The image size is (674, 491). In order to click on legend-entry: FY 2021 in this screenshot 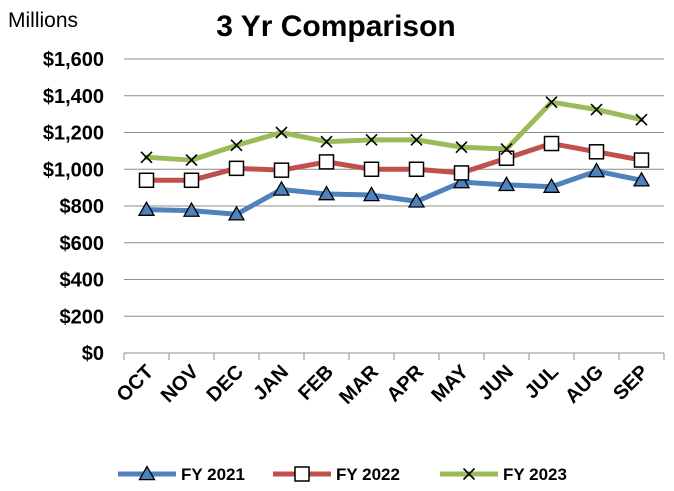, I will do `click(181, 474)`.